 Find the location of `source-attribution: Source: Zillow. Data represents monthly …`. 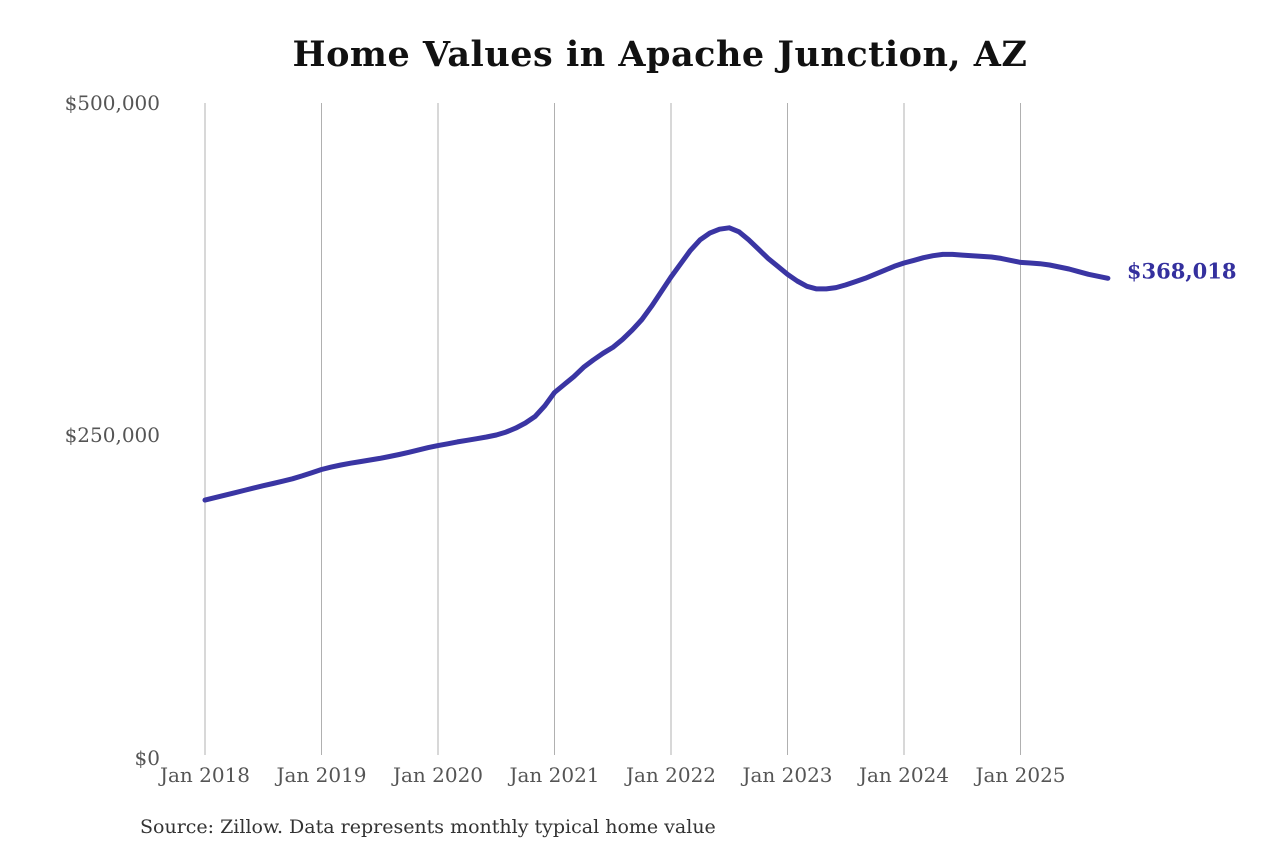

source-attribution: Source: Zillow. Data represents monthly … is located at coordinates (428, 827).